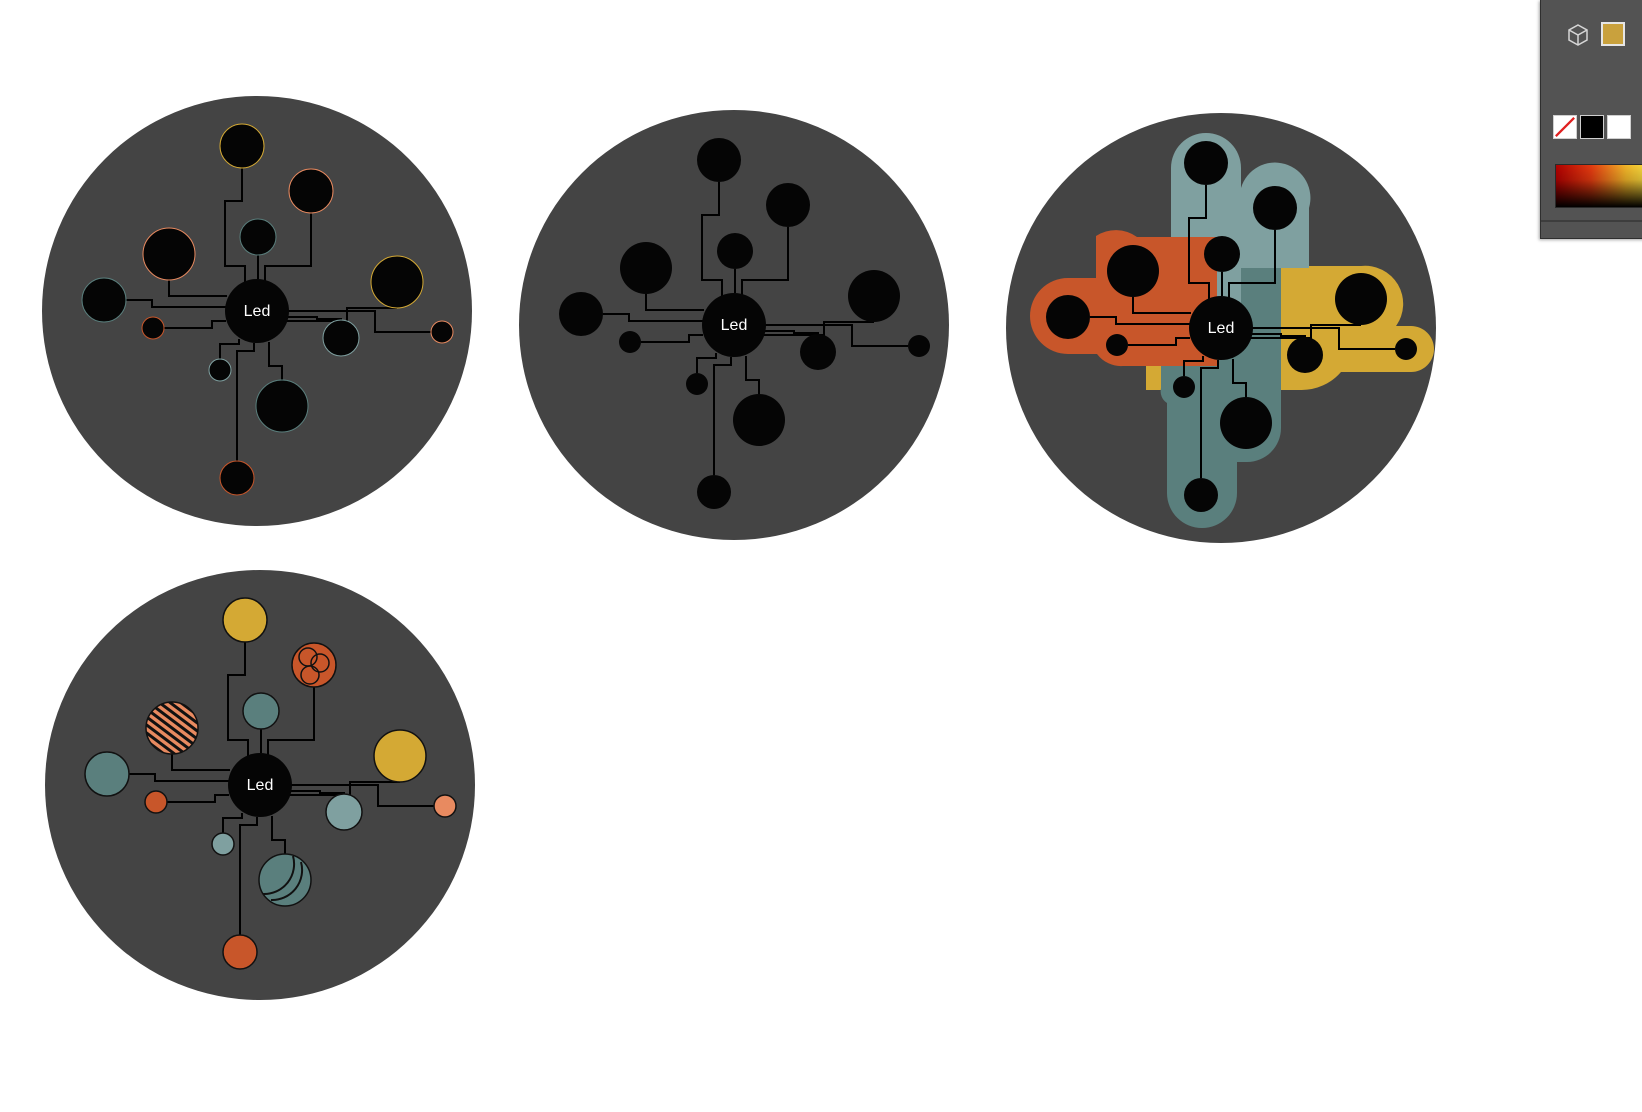 The height and width of the screenshot is (1112, 1642). I want to click on circuit-diagram-outlined: Led, so click(257, 311).